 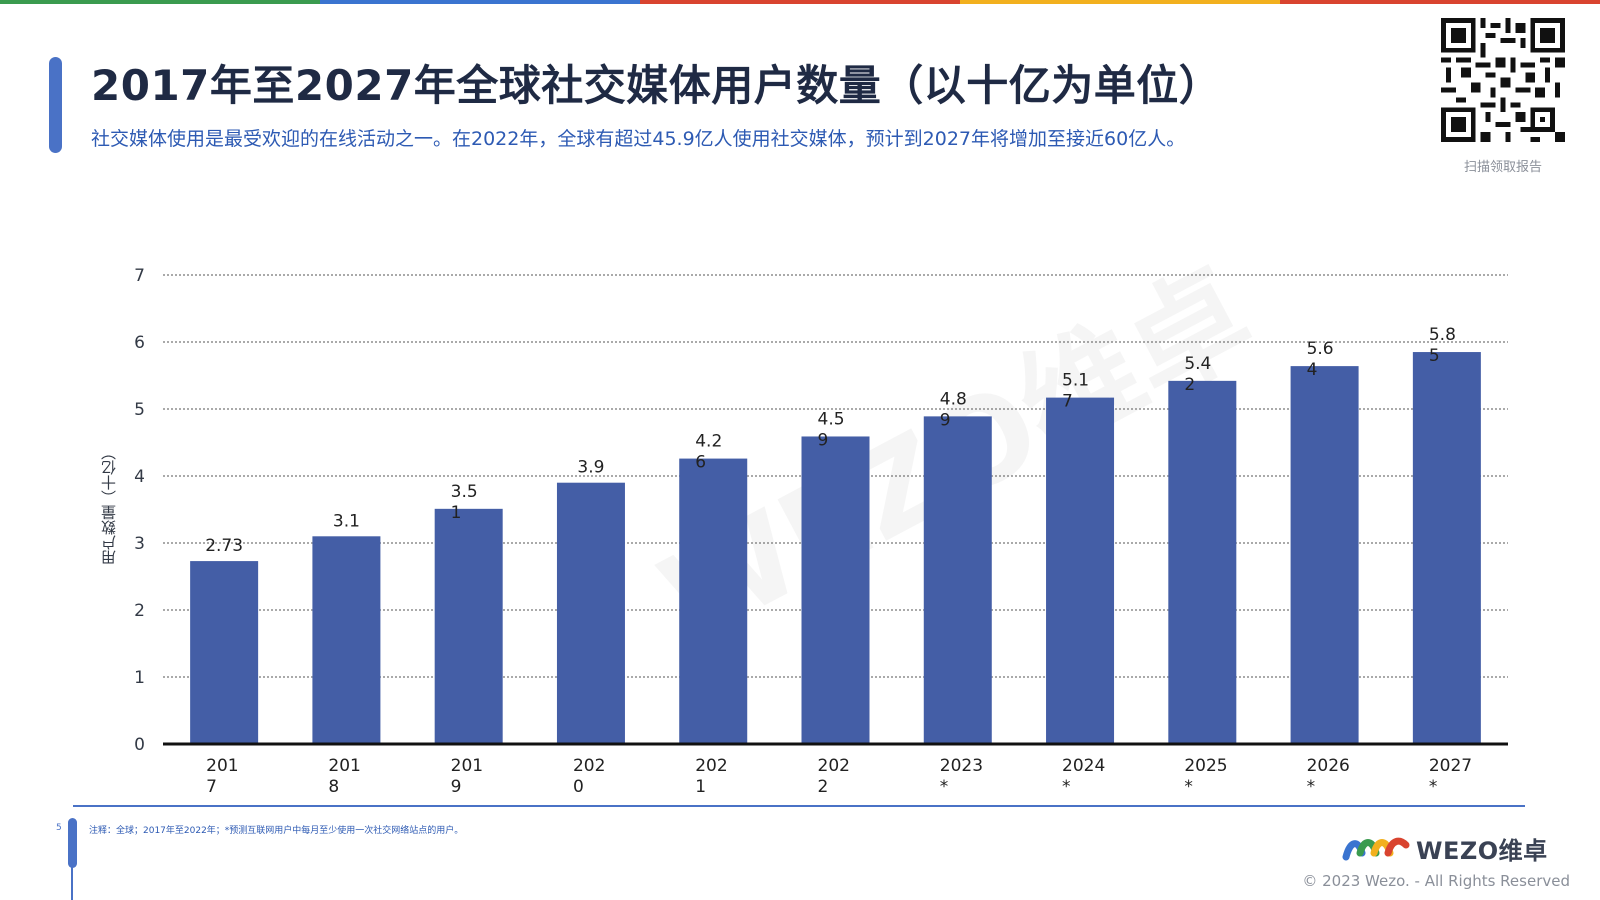 I want to click on page-number: 5, so click(x=59, y=828).